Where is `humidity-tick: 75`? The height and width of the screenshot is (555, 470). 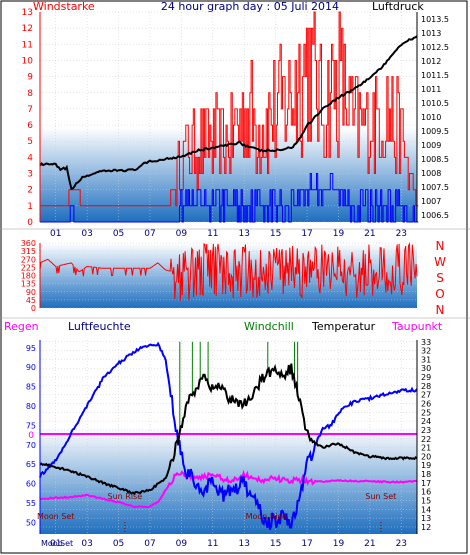
humidity-tick: 75 is located at coordinates (31, 425).